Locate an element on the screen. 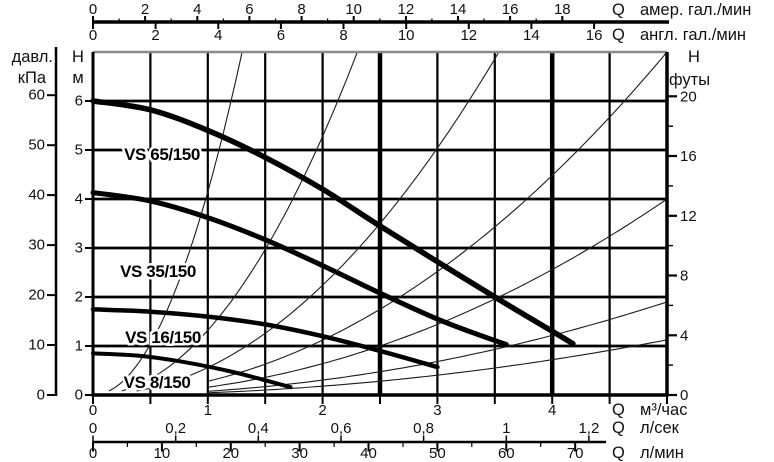  axis-title-q-us: Q is located at coordinates (618, 10).